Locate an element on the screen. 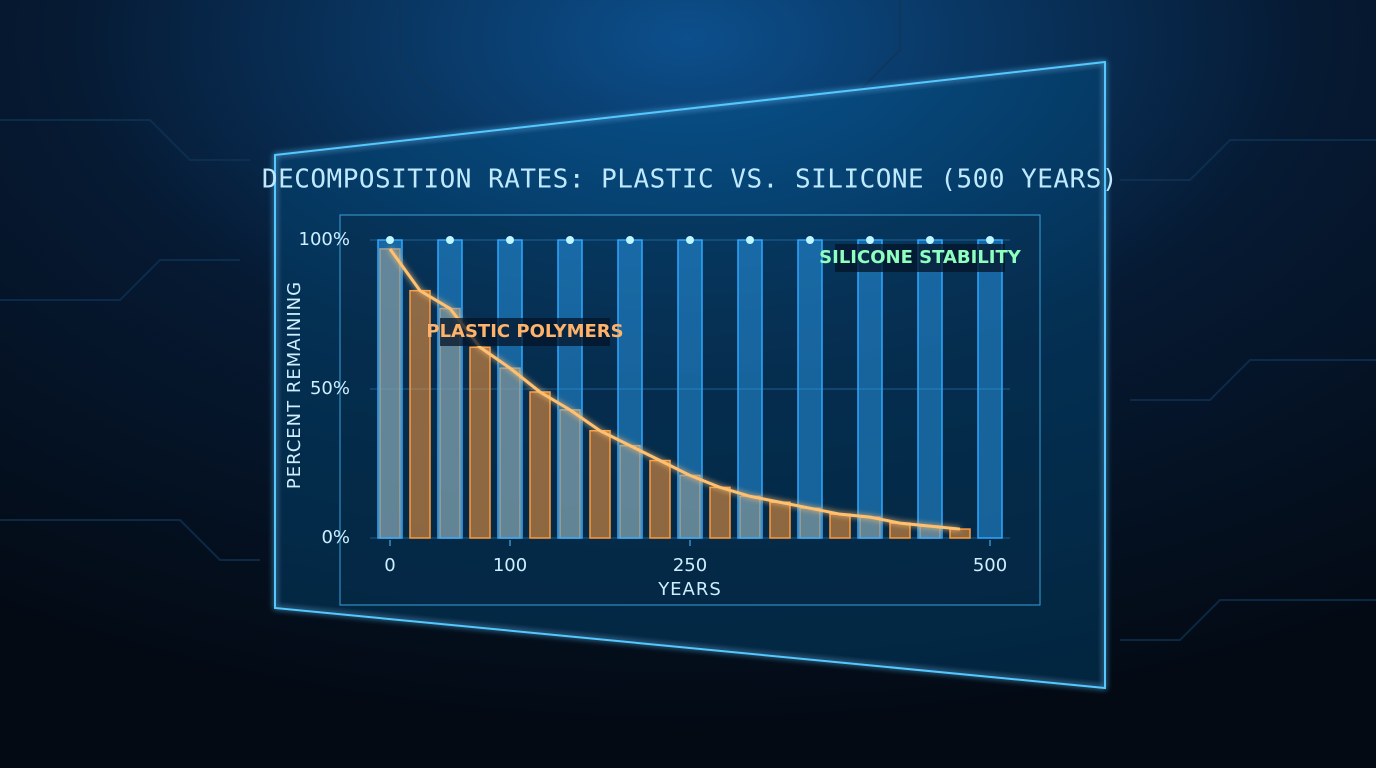 Image resolution: width=1376 pixels, height=768 pixels. x-tick-label: 100 is located at coordinates (510, 565).